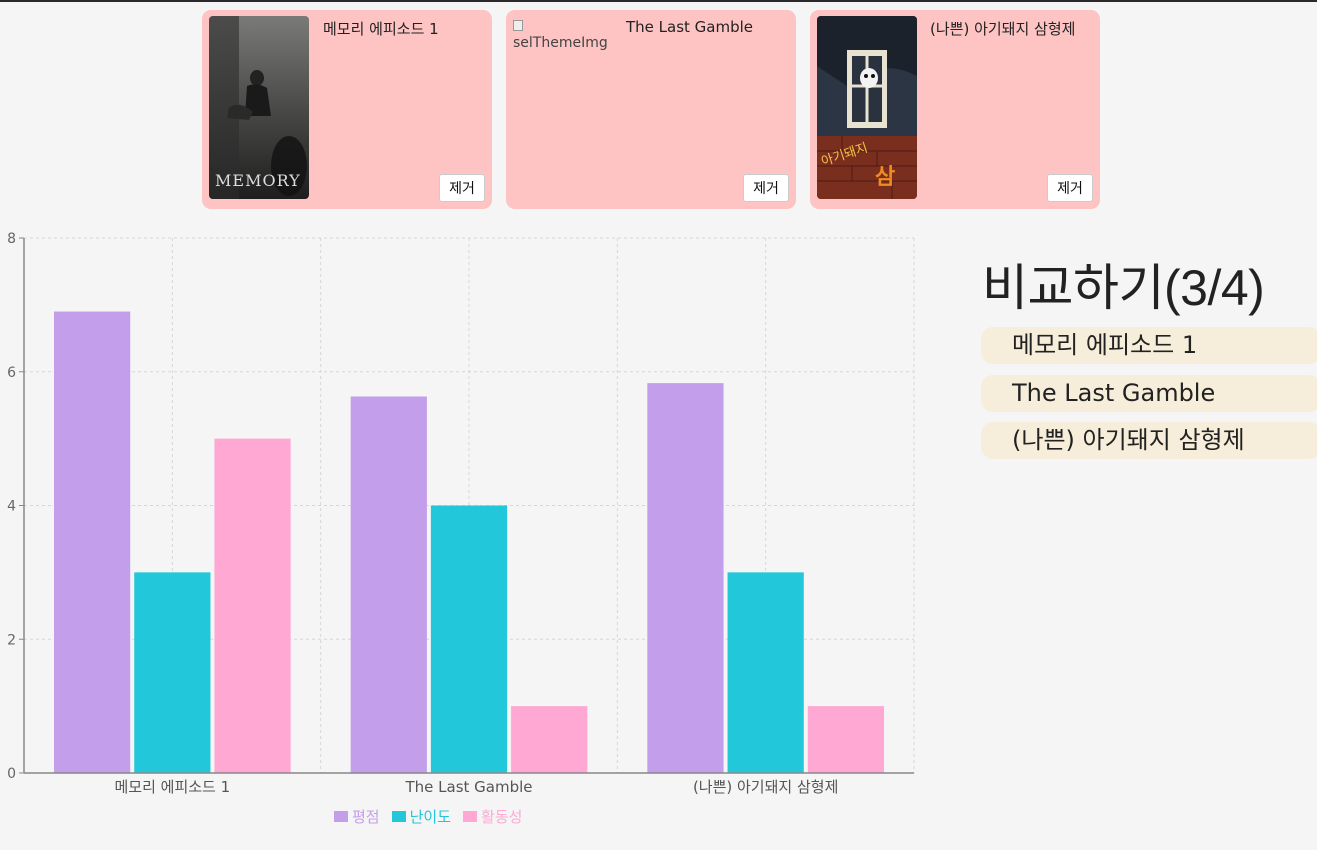 The width and height of the screenshot is (1317, 850). I want to click on card-title: 메모리 에피소드 1, so click(381, 29).